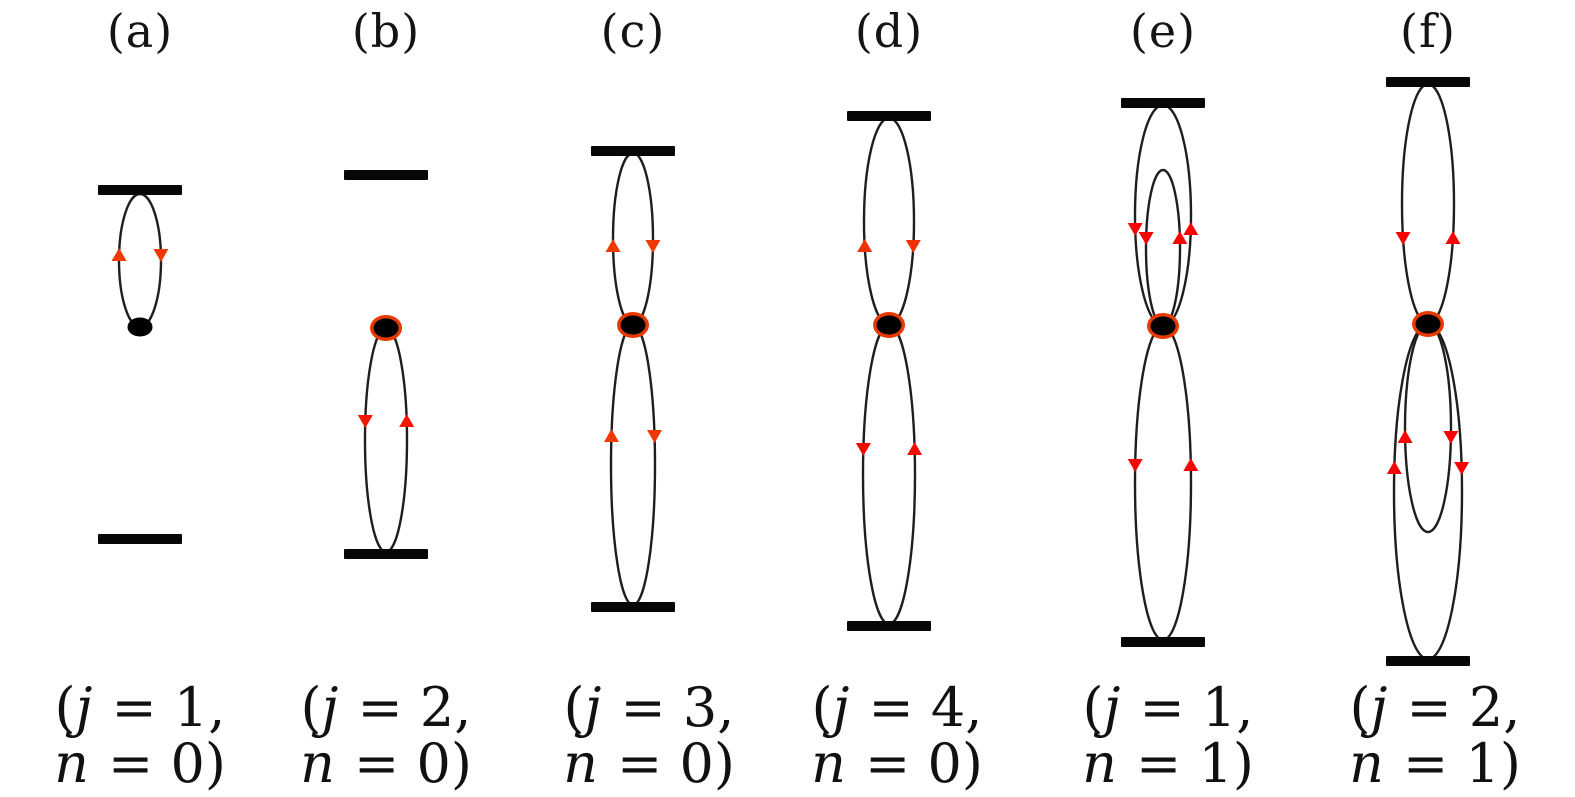 This screenshot has width=1575, height=797. What do you see at coordinates (1180, 237) in the screenshot?
I see `upper-inner-loop-right-arrow-up-icon` at bounding box center [1180, 237].